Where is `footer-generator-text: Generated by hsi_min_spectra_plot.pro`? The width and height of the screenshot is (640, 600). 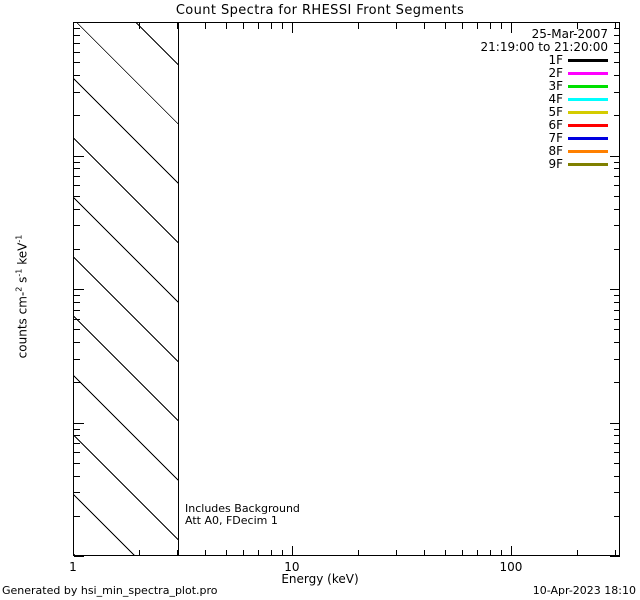 footer-generator-text: Generated by hsi_min_spectra_plot.pro is located at coordinates (110, 590).